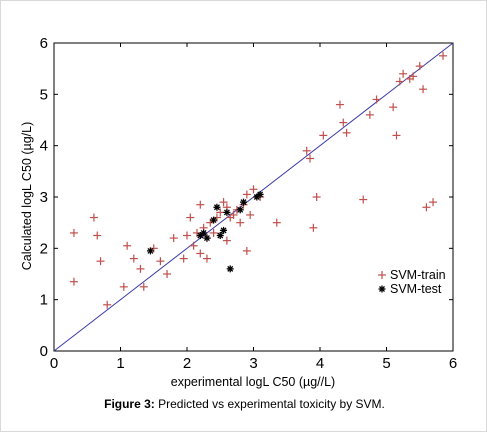  What do you see at coordinates (44, 146) in the screenshot?
I see `y-tick-label: 4` at bounding box center [44, 146].